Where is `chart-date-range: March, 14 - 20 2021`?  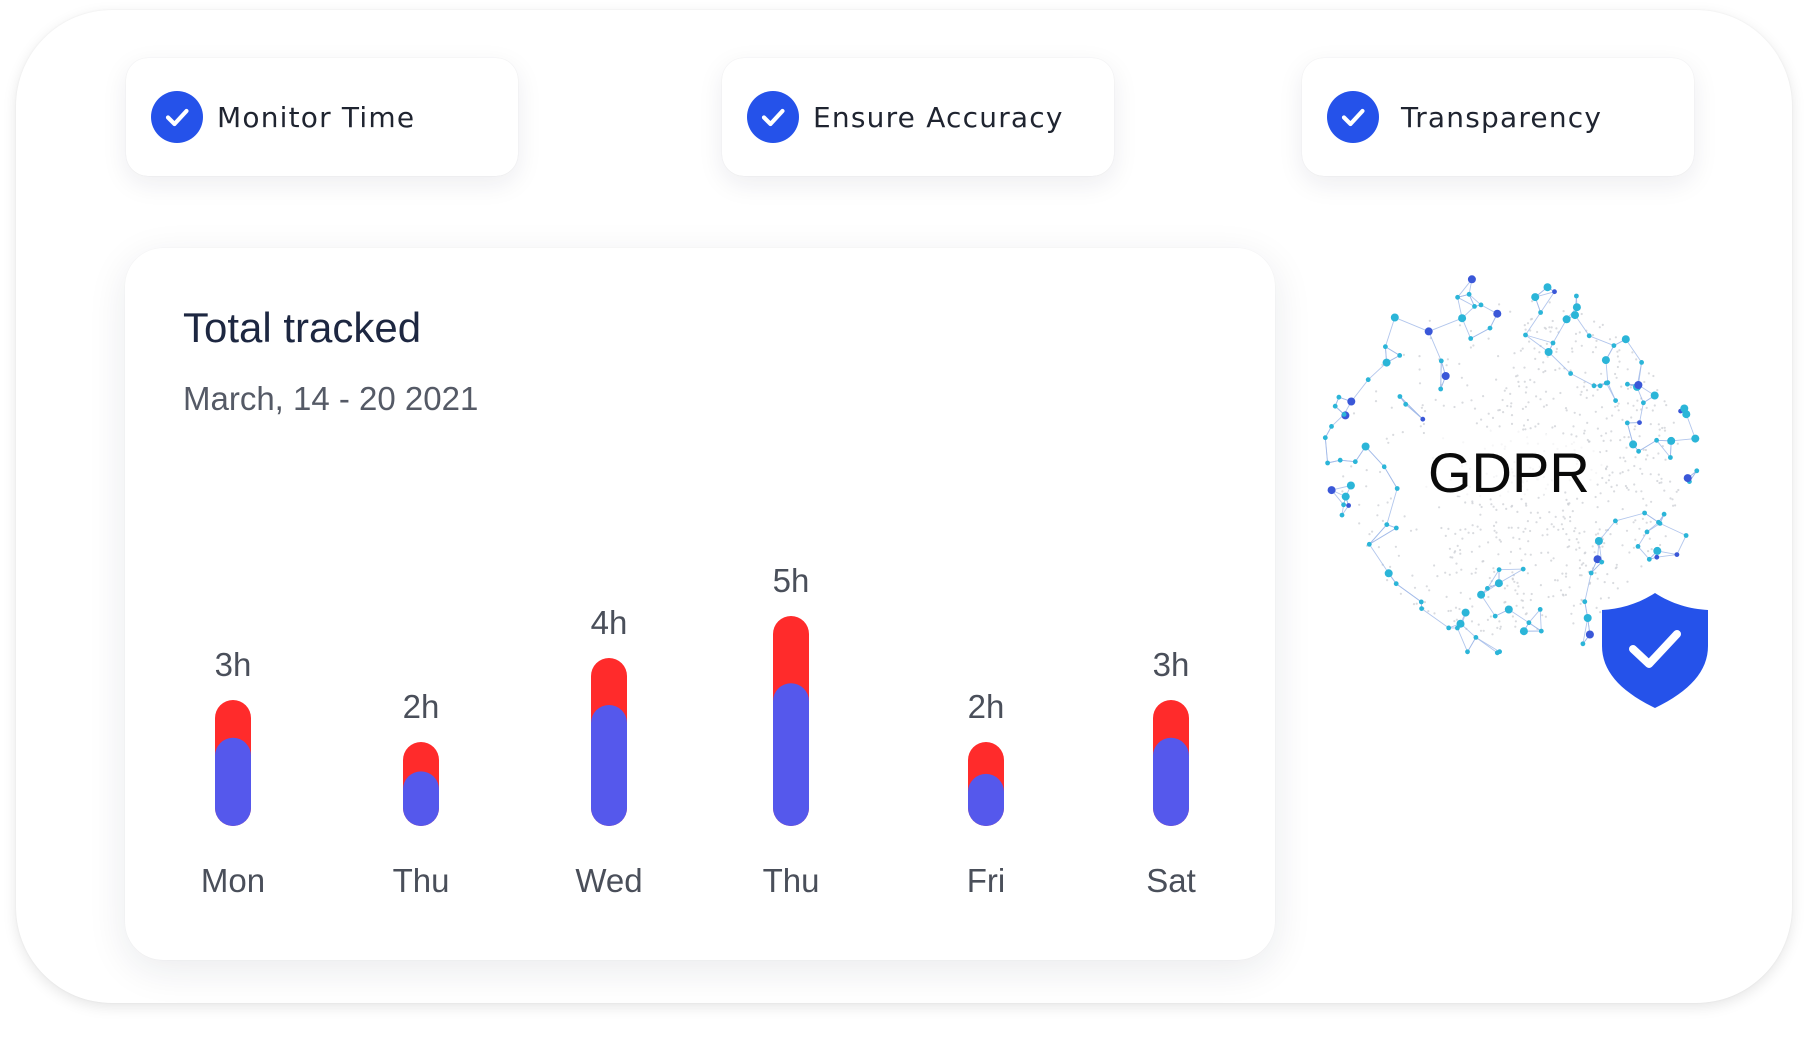
chart-date-range: March, 14 - 20 2021 is located at coordinates (331, 398).